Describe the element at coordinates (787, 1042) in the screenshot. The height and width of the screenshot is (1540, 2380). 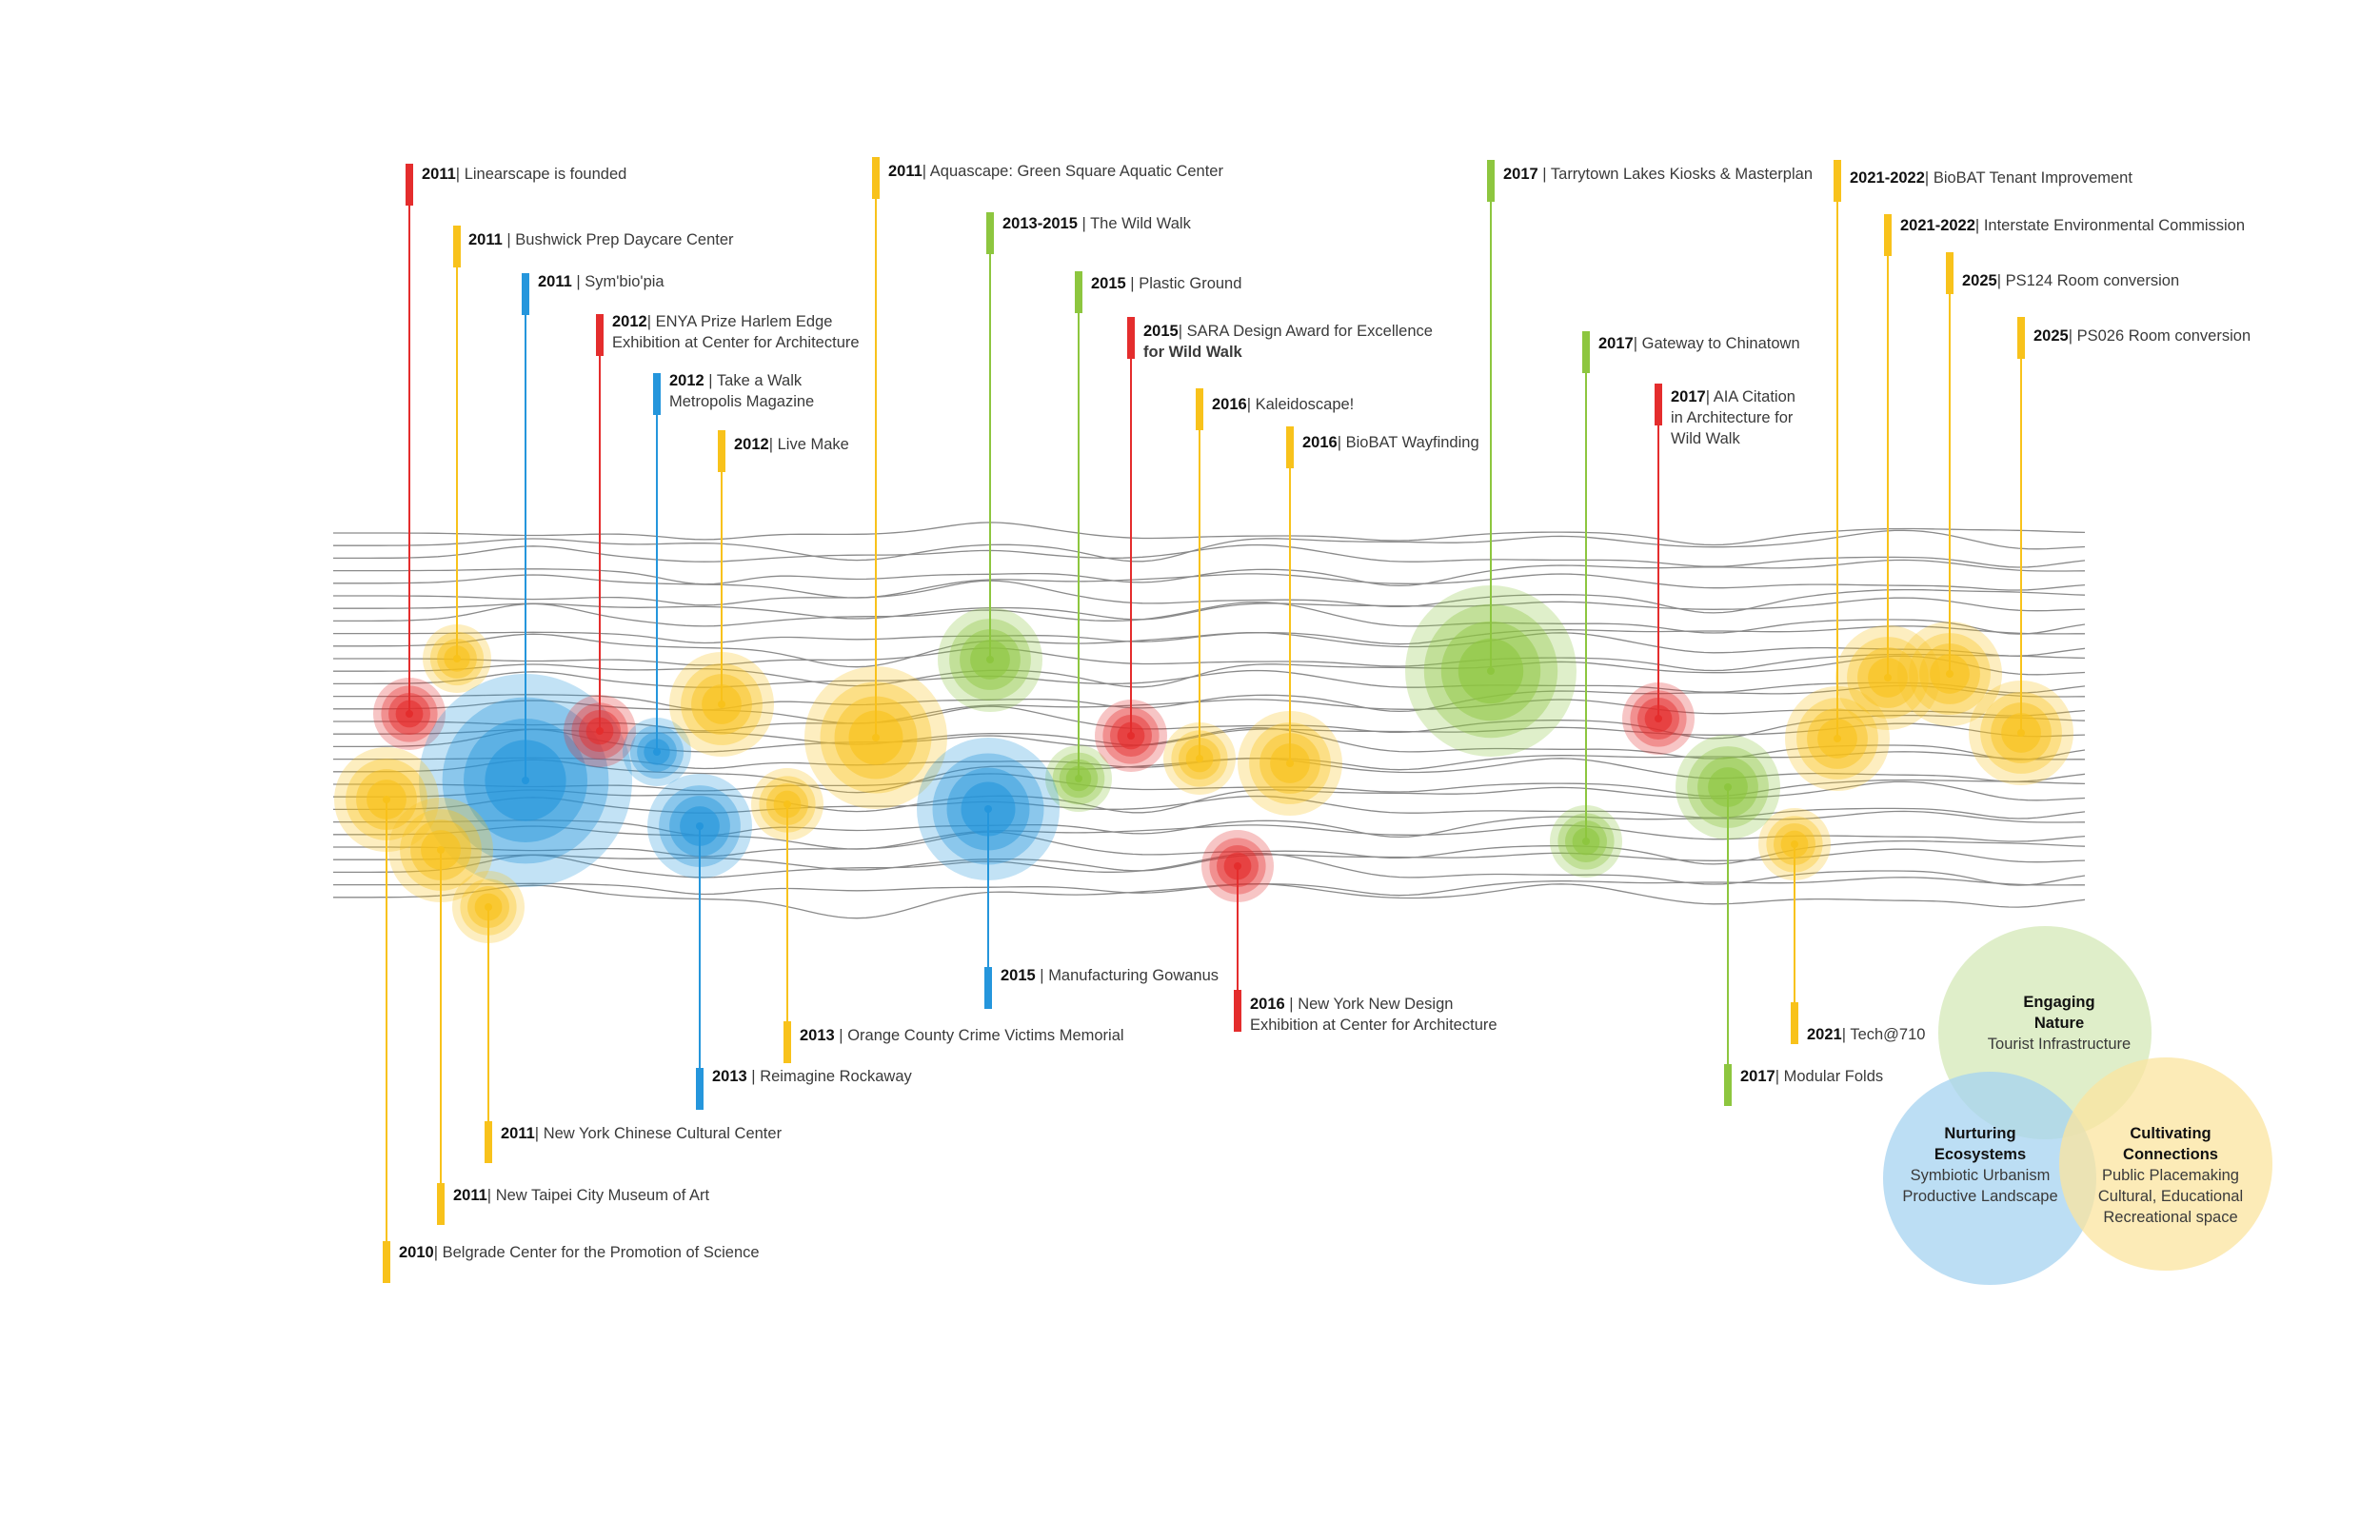
I see `marker-orangecounty` at that location.